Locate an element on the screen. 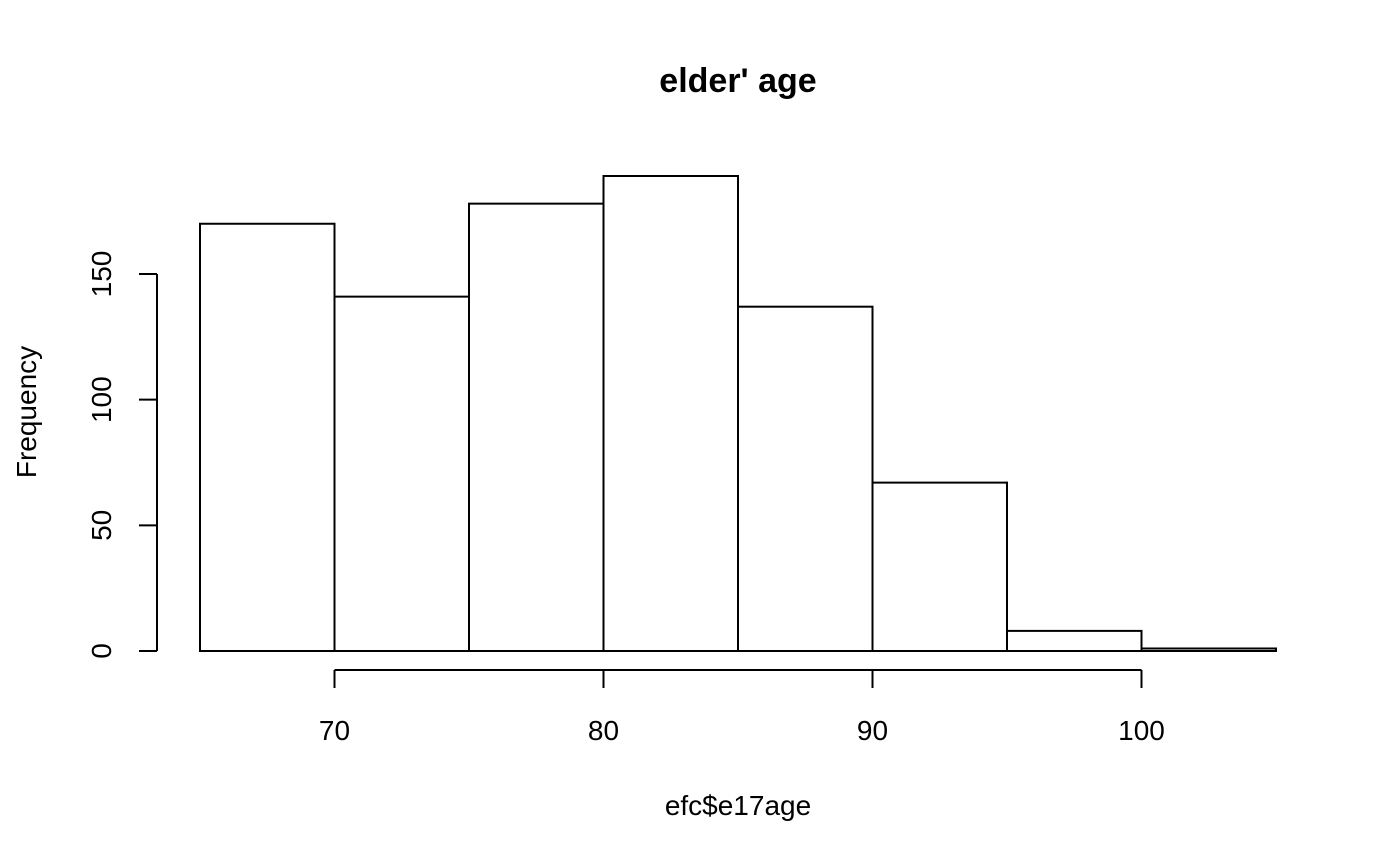  y-tick-label-150: 150 is located at coordinates (101, 274).